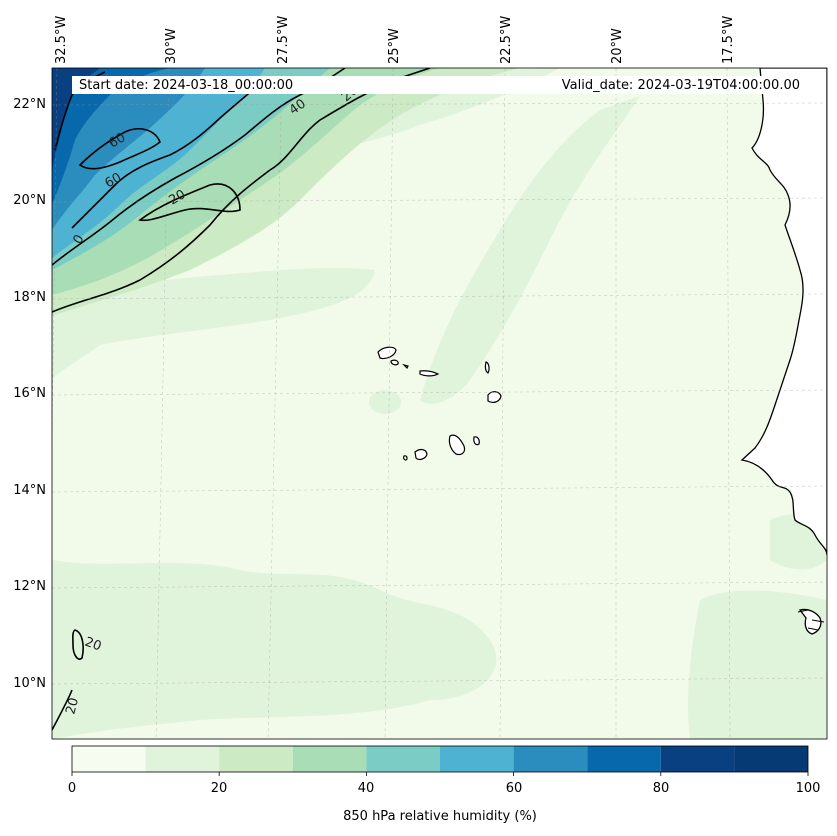 The image size is (837, 836). Describe the element at coordinates (680, 85) in the screenshot. I see `valid-date-label: Valid_date: 2024-03-19T04:00:00.00` at that location.